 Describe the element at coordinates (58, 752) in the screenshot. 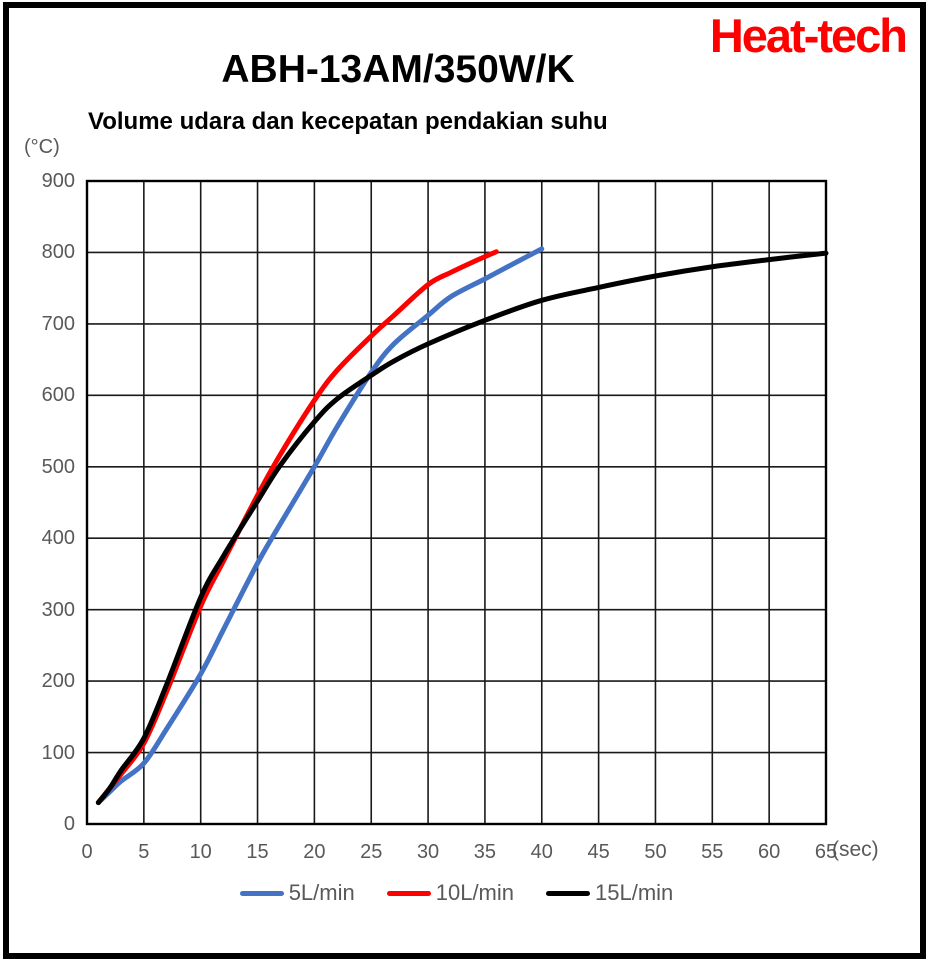

I see `y-tick-label: 100` at that location.